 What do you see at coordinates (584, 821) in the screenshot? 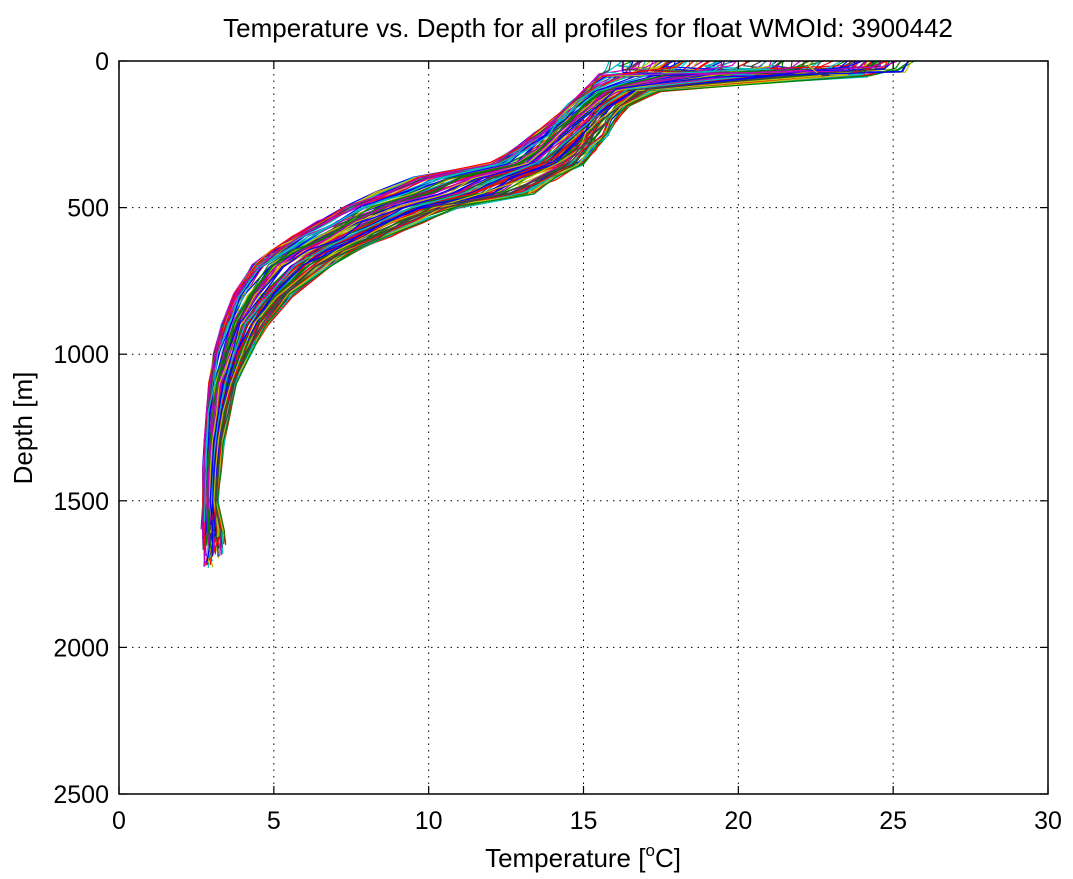
I see `x-tick-label: 15` at bounding box center [584, 821].